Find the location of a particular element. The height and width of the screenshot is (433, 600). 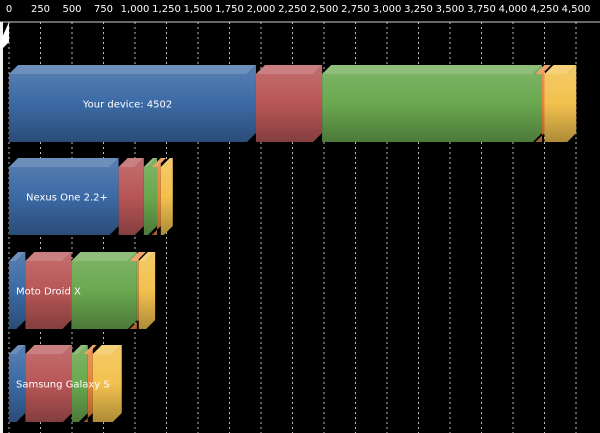

x-tick-label: 3,000 is located at coordinates (387, 9).